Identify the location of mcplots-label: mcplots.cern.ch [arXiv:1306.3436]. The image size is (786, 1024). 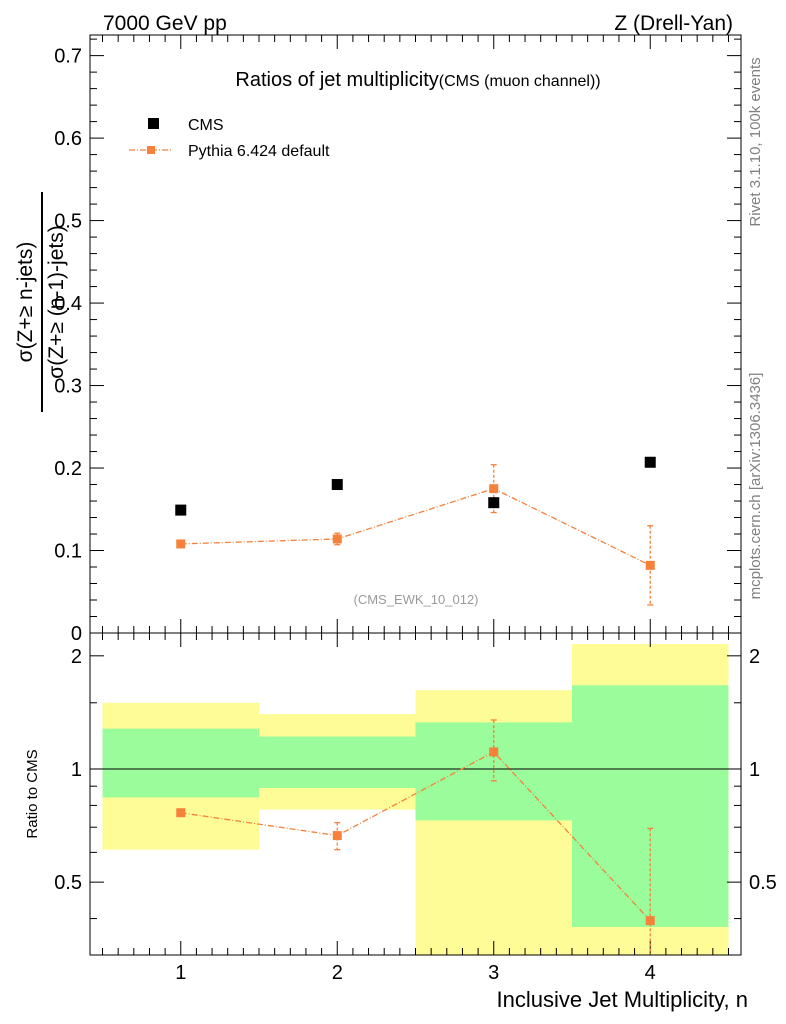
(755, 486).